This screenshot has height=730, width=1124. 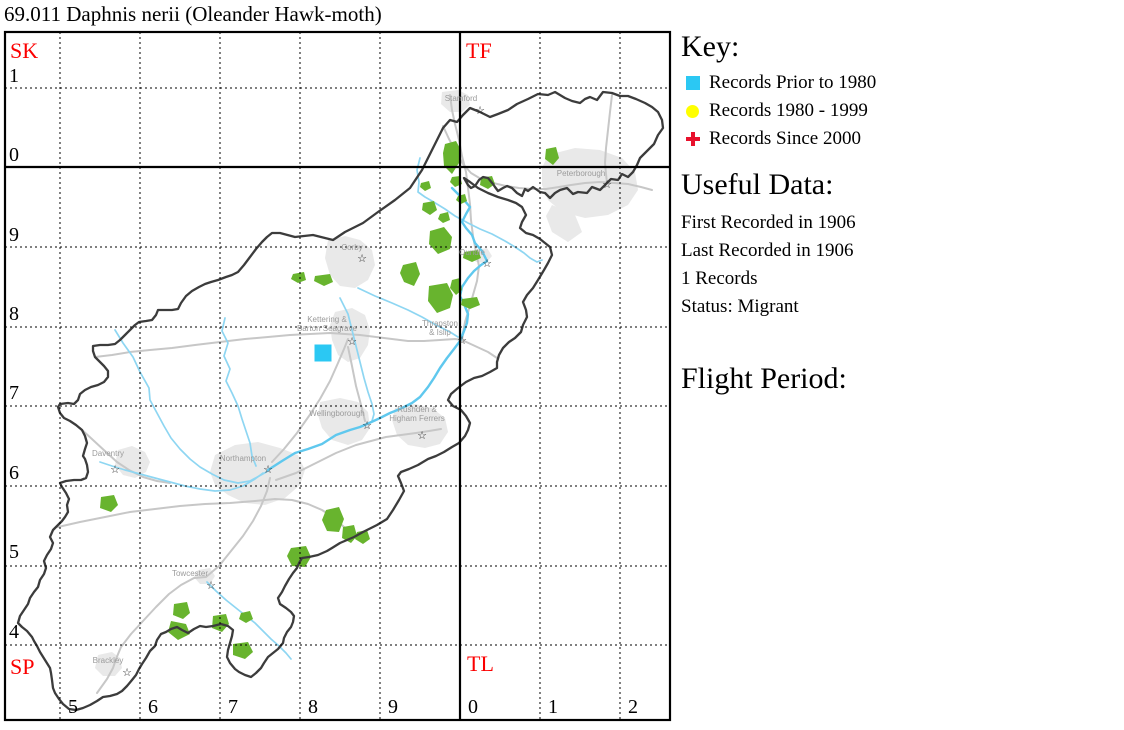 What do you see at coordinates (190, 573) in the screenshot?
I see `town-label: Towcester` at bounding box center [190, 573].